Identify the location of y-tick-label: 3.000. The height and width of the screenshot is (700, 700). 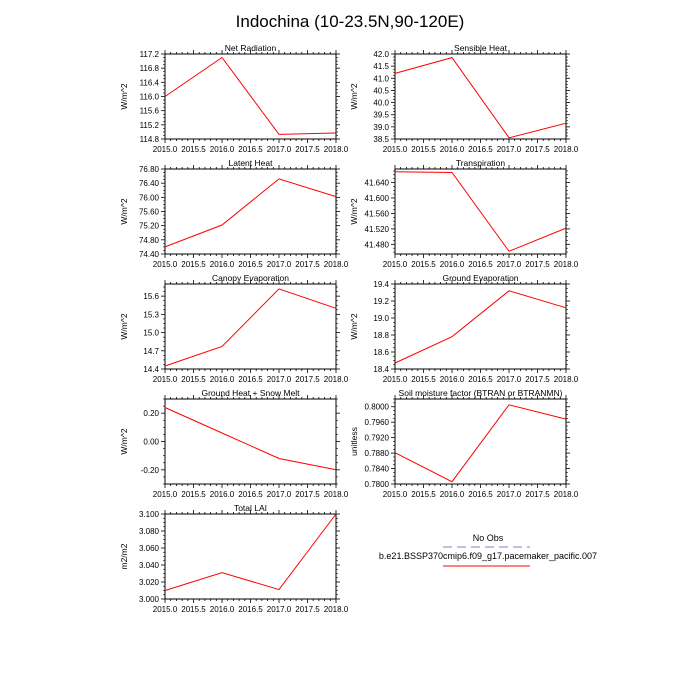
(149, 599).